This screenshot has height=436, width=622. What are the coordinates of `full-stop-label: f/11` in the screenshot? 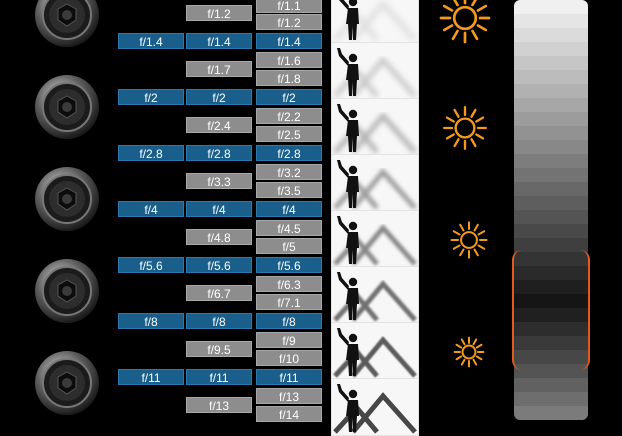 It's located at (151, 377).